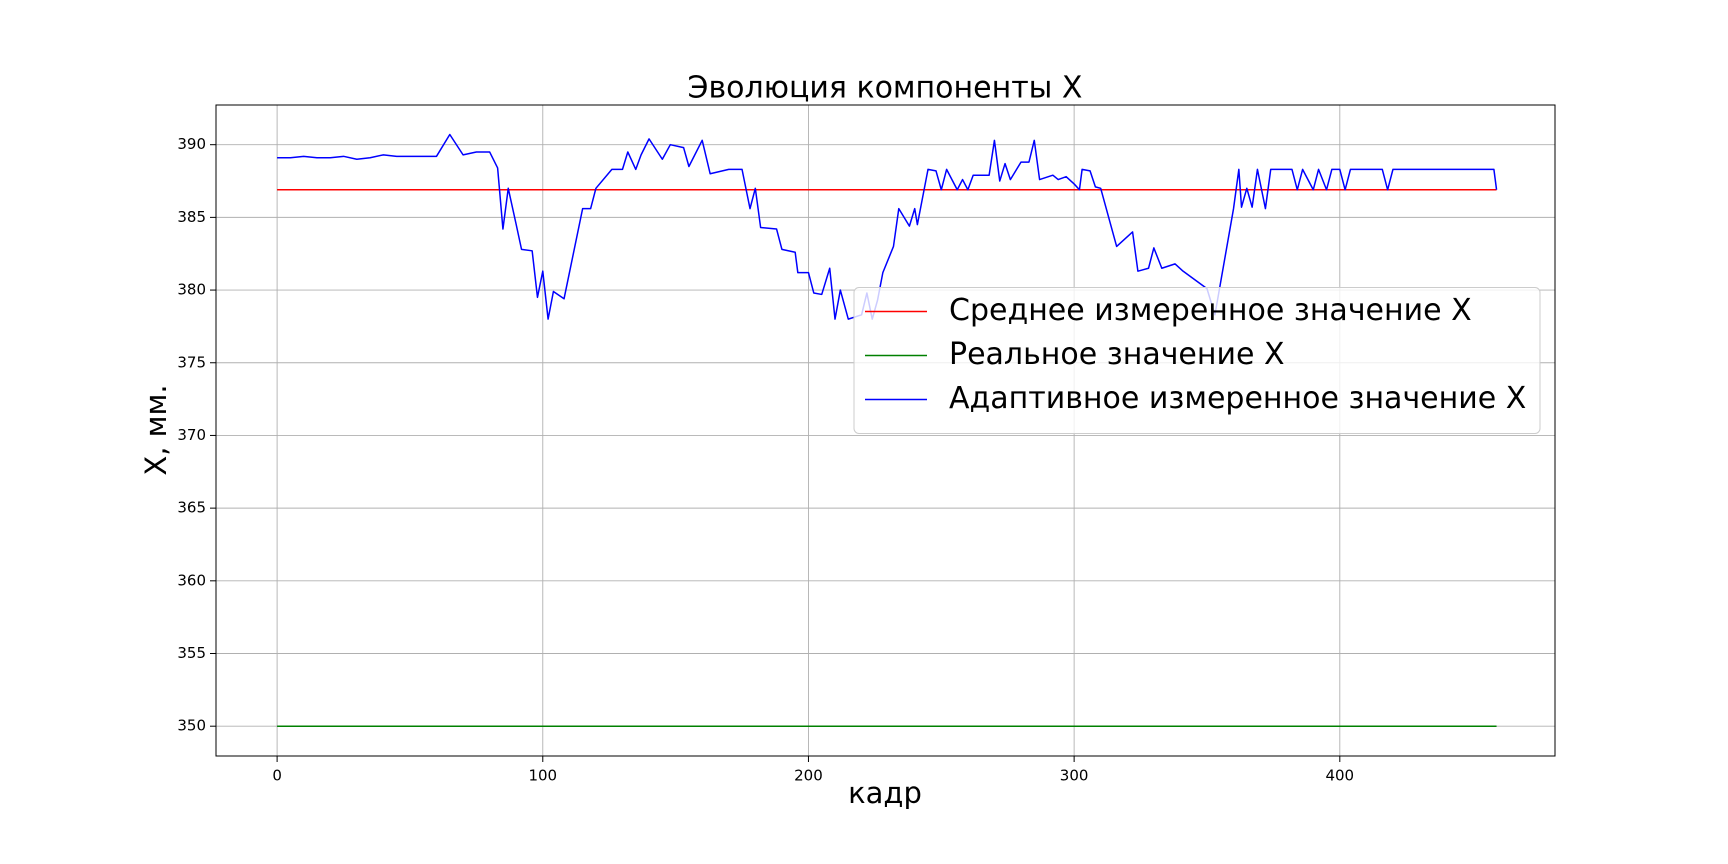 The image size is (1728, 864). What do you see at coordinates (191, 726) in the screenshot?
I see `y-tick-label: 350` at bounding box center [191, 726].